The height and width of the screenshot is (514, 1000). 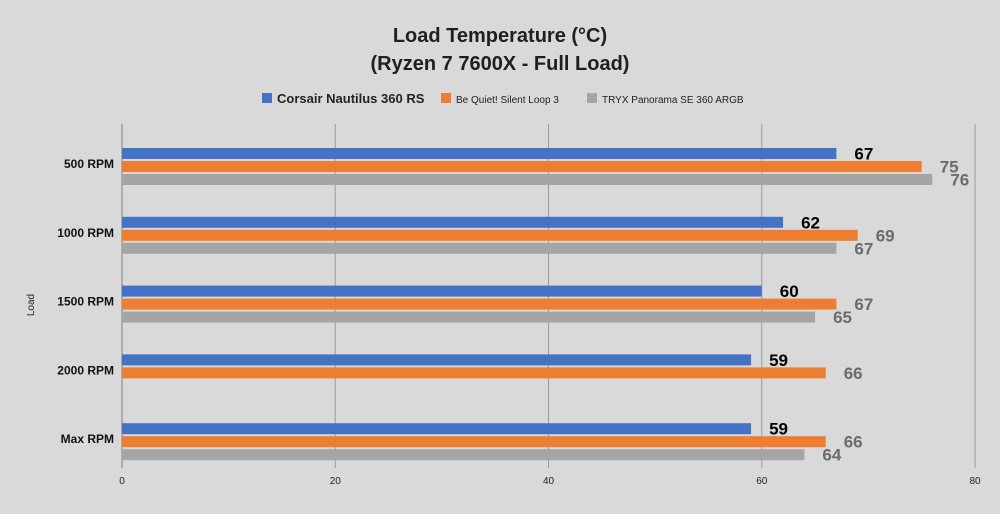 I want to click on x-axis-ticks: 0 20 40 60 80, so click(x=550, y=481).